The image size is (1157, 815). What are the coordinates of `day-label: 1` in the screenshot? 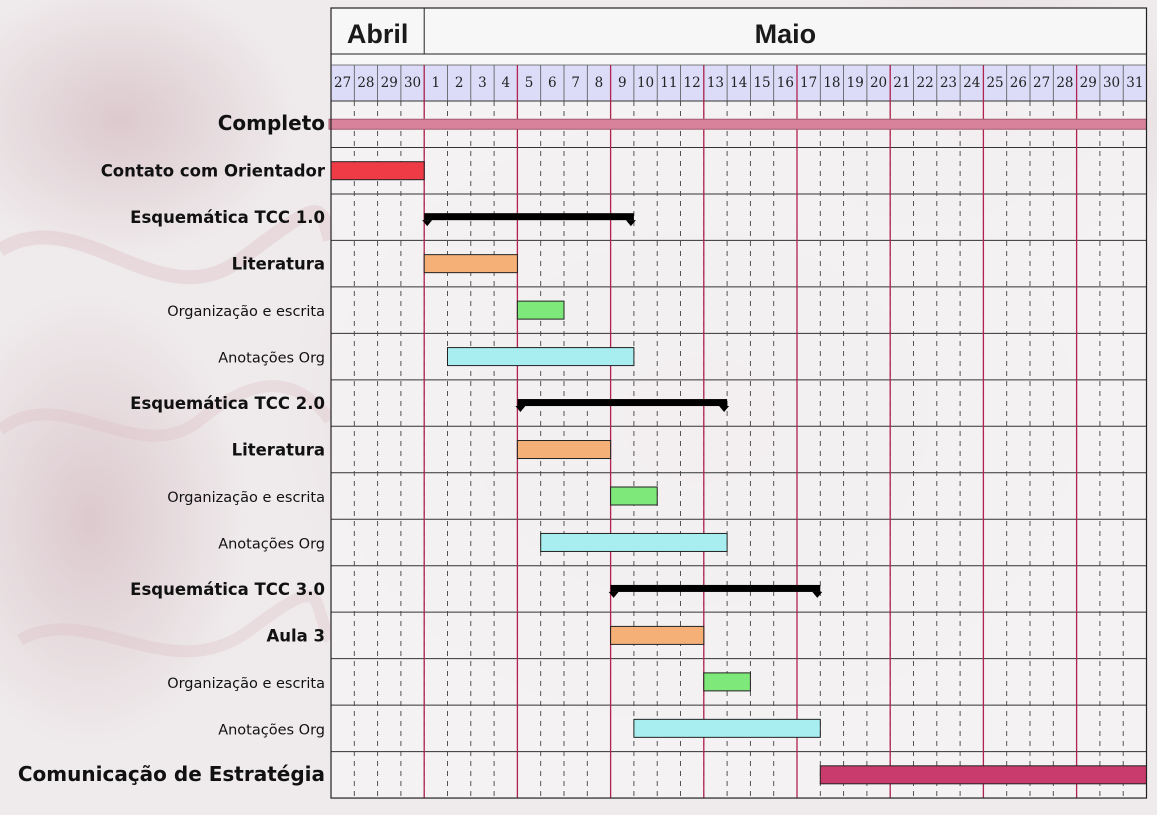 It's located at (436, 83).